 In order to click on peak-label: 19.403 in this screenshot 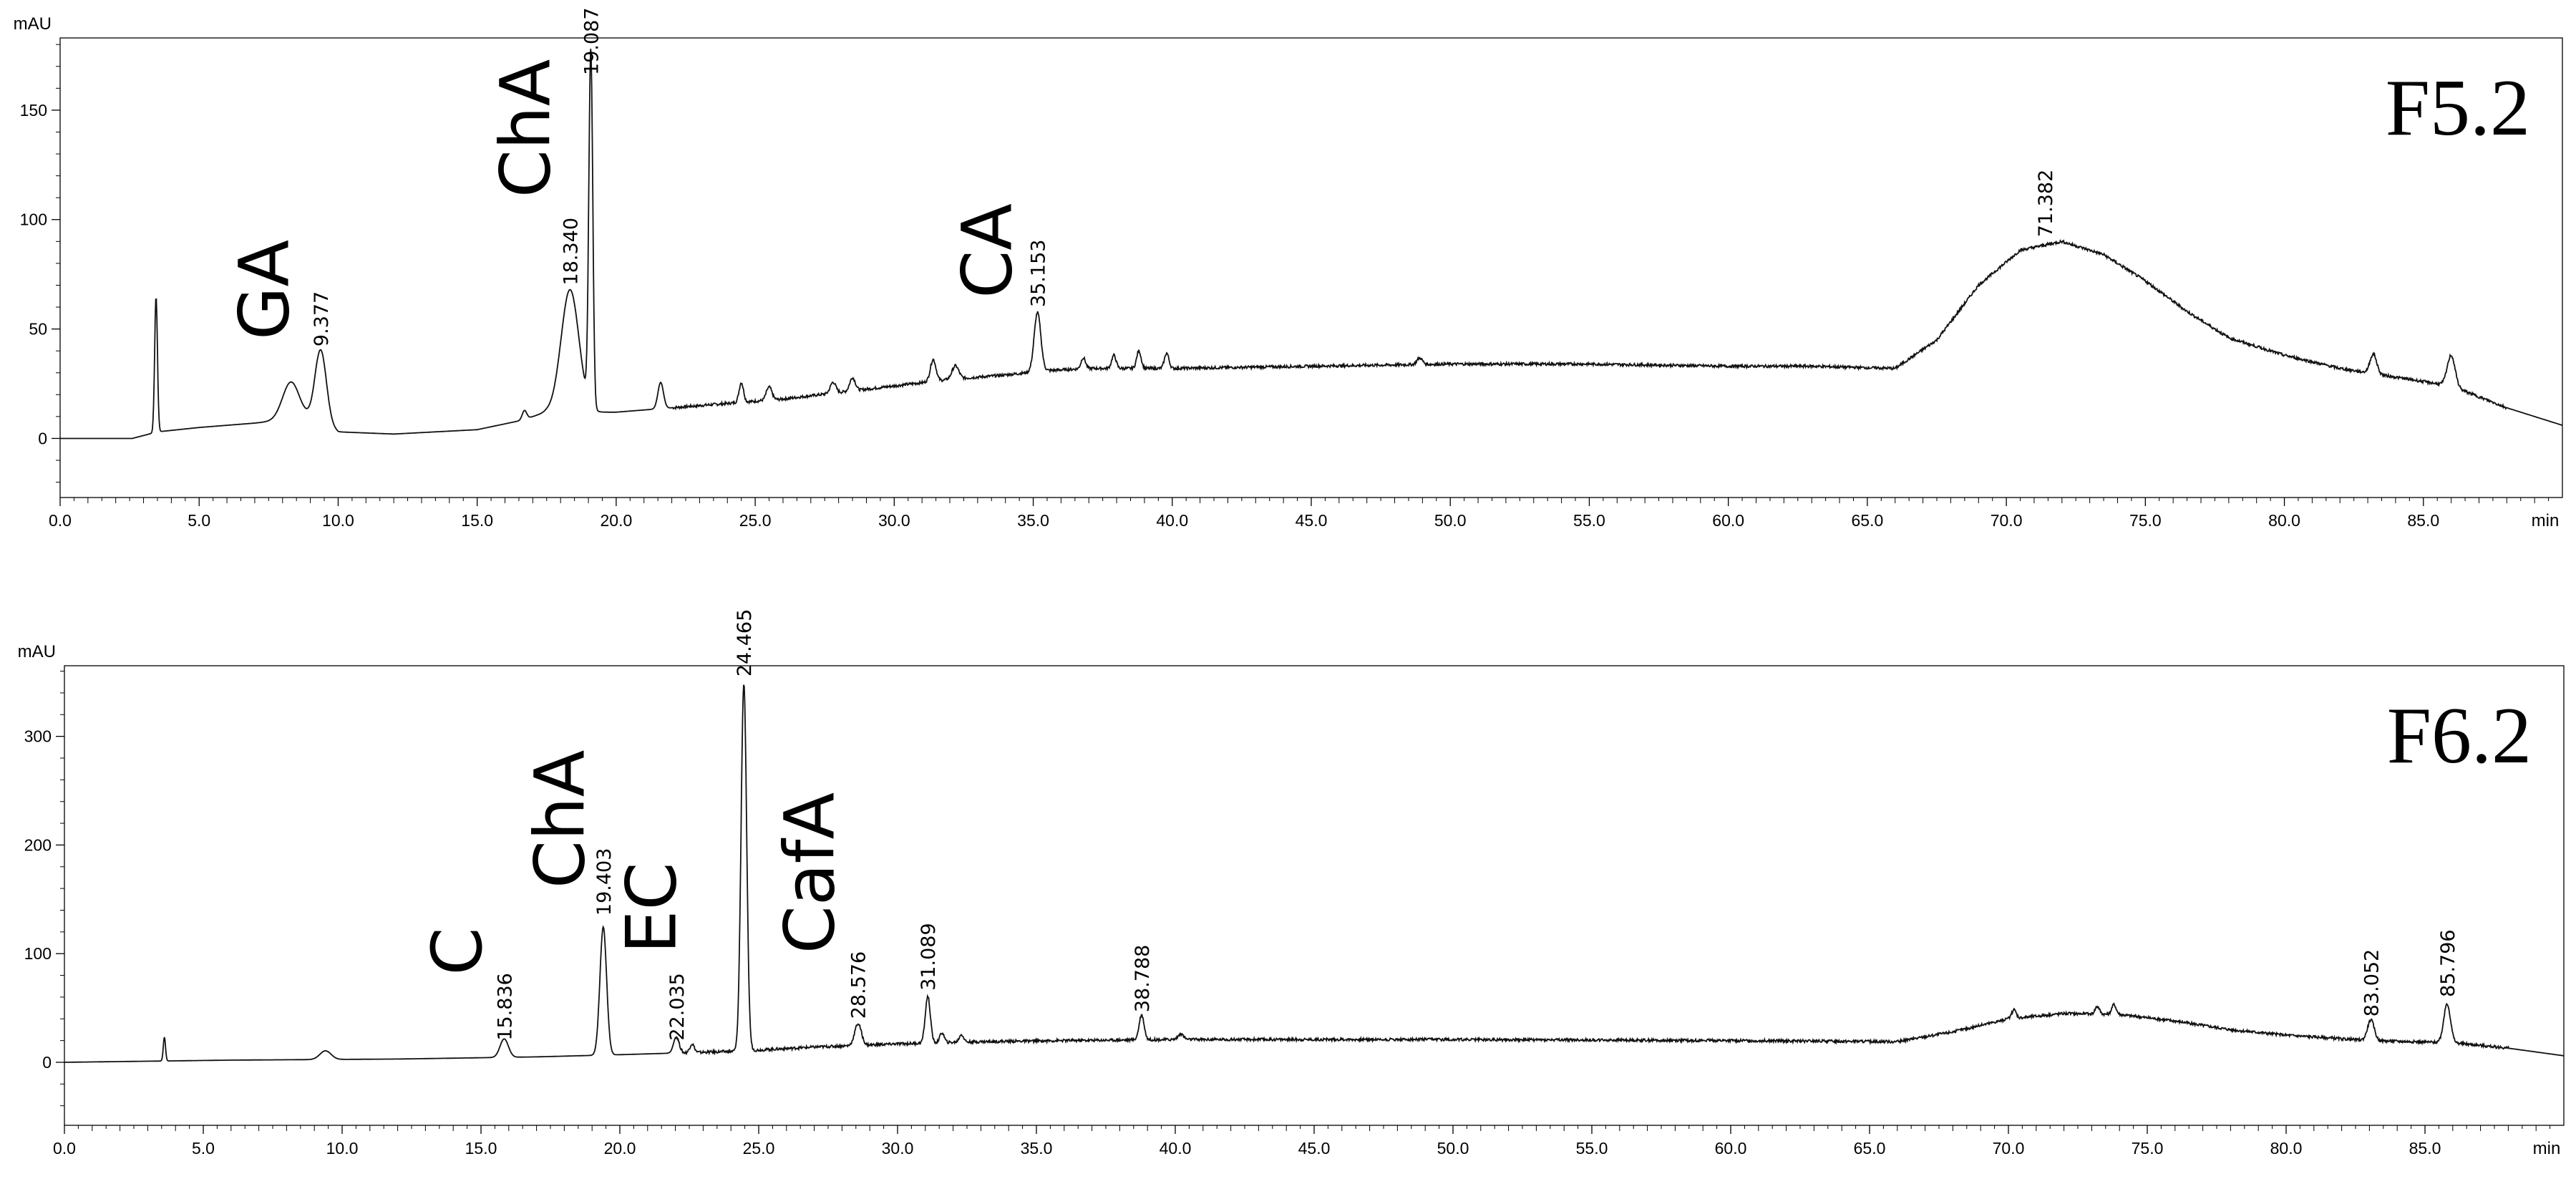, I will do `click(604, 882)`.